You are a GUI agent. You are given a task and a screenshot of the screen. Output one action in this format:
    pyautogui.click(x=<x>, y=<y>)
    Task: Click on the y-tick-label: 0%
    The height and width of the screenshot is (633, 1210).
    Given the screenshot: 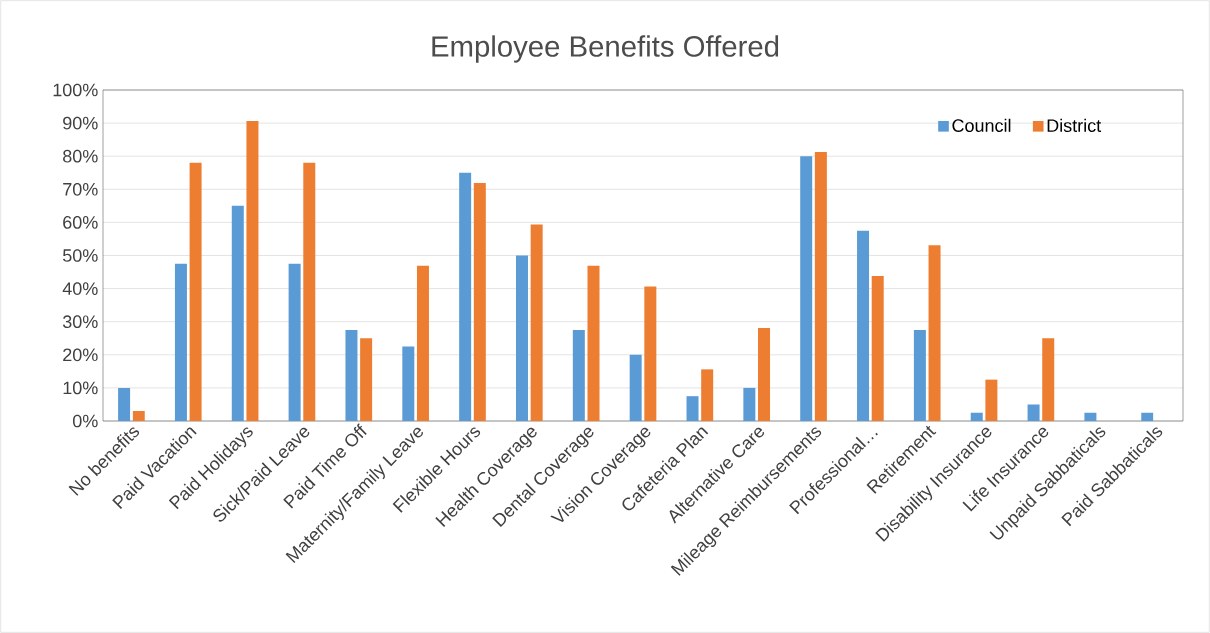 What is the action you would take?
    pyautogui.click(x=85, y=421)
    